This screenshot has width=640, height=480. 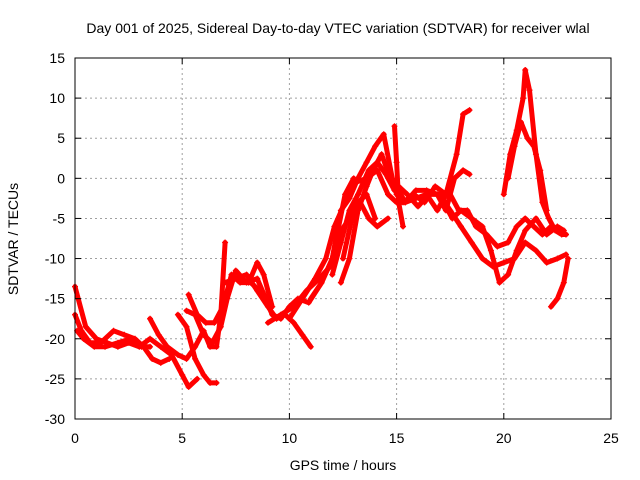 I want to click on y-tick-label: 10, so click(x=57, y=98).